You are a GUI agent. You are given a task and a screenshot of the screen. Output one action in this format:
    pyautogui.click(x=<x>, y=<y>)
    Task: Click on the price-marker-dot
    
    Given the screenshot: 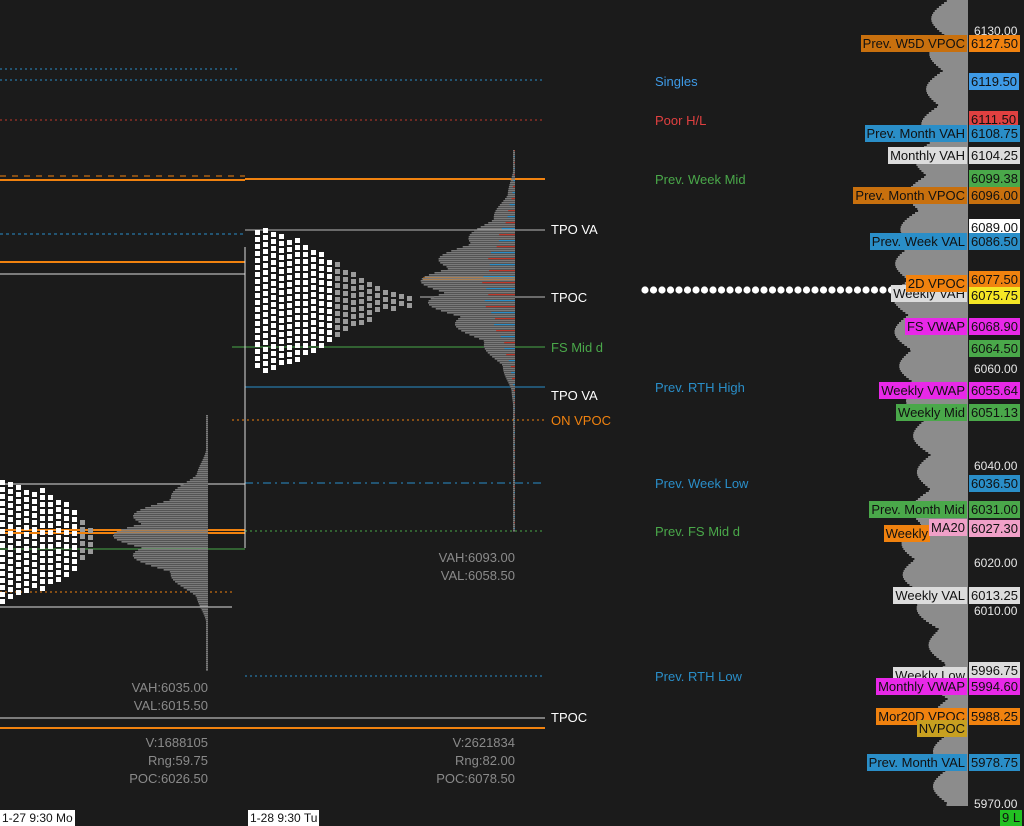 What is the action you would take?
    pyautogui.click(x=662, y=290)
    